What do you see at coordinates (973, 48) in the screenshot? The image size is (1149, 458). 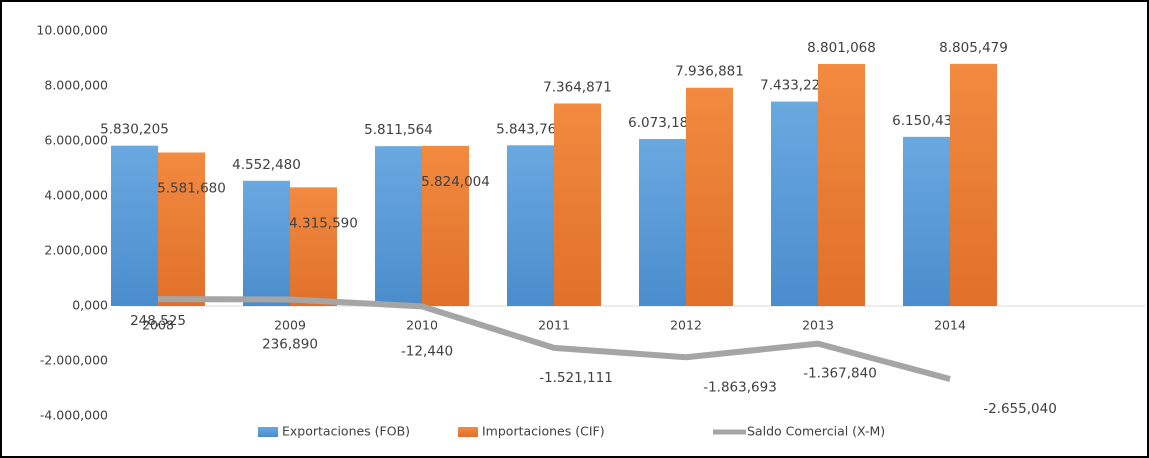 I see `data-label: 8.805,479` at bounding box center [973, 48].